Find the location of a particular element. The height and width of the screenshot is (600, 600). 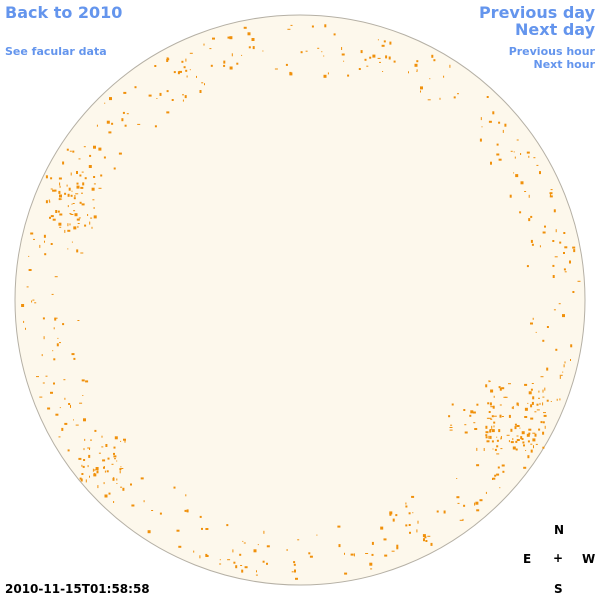

previous-hour-link: Previous hour is located at coordinates (551, 51).